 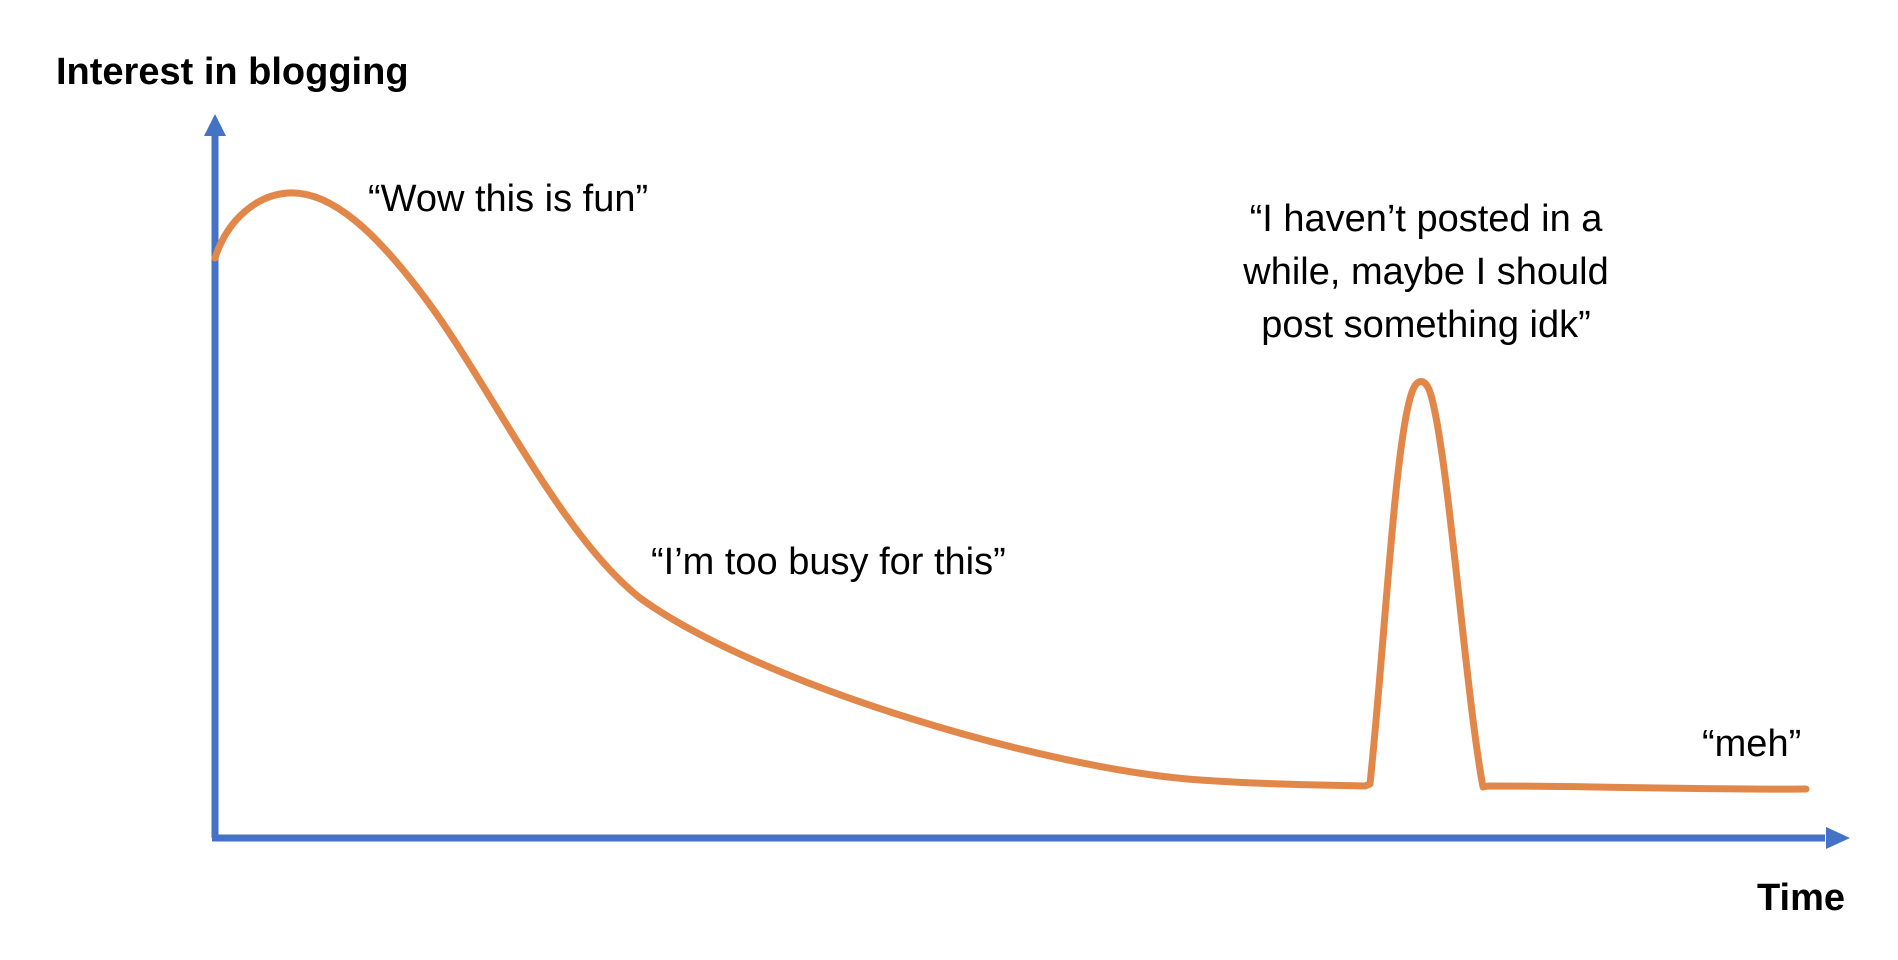 What do you see at coordinates (215, 125) in the screenshot?
I see `y-axis-arrowhead` at bounding box center [215, 125].